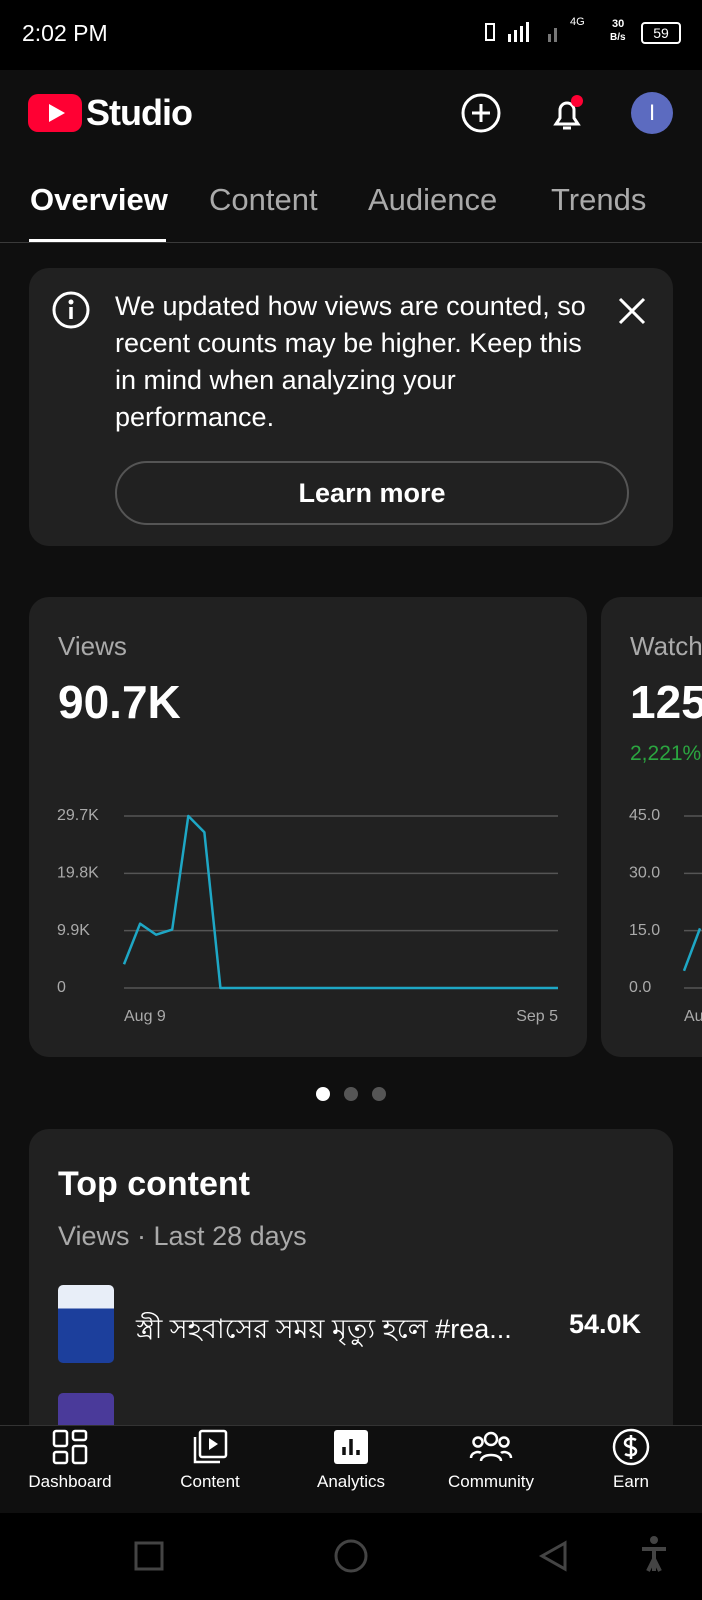 The image size is (702, 1600). I want to click on logo, so click(55, 113).